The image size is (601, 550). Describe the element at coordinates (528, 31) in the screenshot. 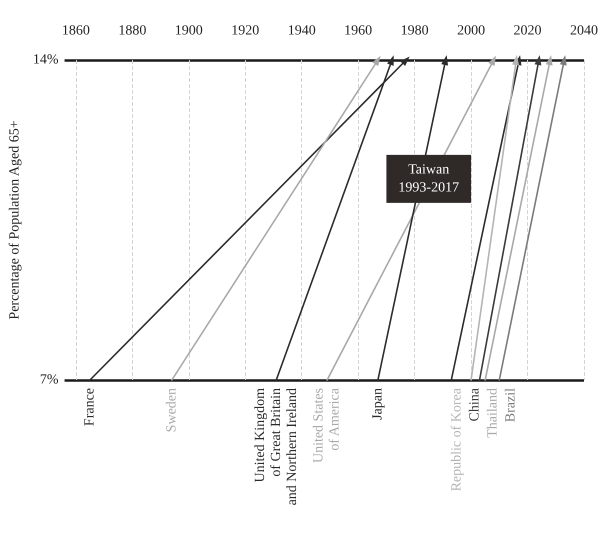

I see `x-tick-label: 2020` at that location.